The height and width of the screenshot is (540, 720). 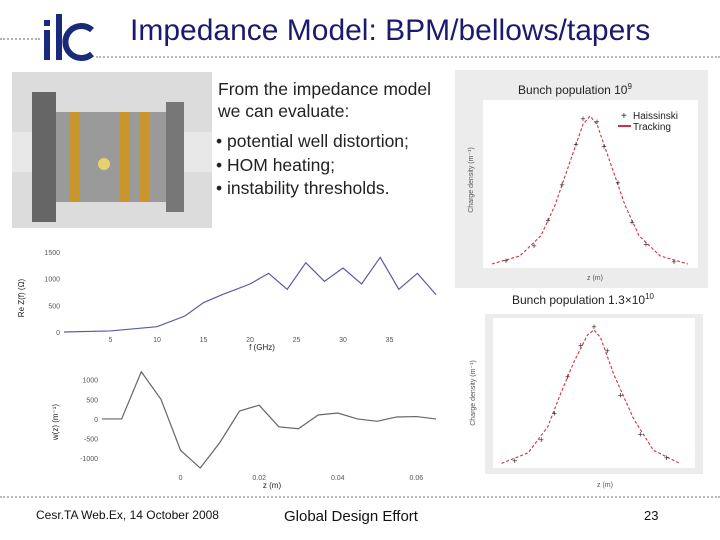 I want to click on wake-ytick: 0, so click(x=96, y=420).